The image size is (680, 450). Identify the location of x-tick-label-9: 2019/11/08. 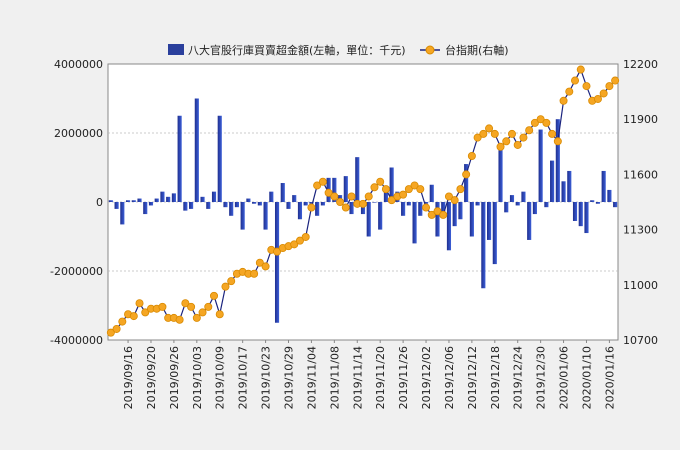
(334, 377).